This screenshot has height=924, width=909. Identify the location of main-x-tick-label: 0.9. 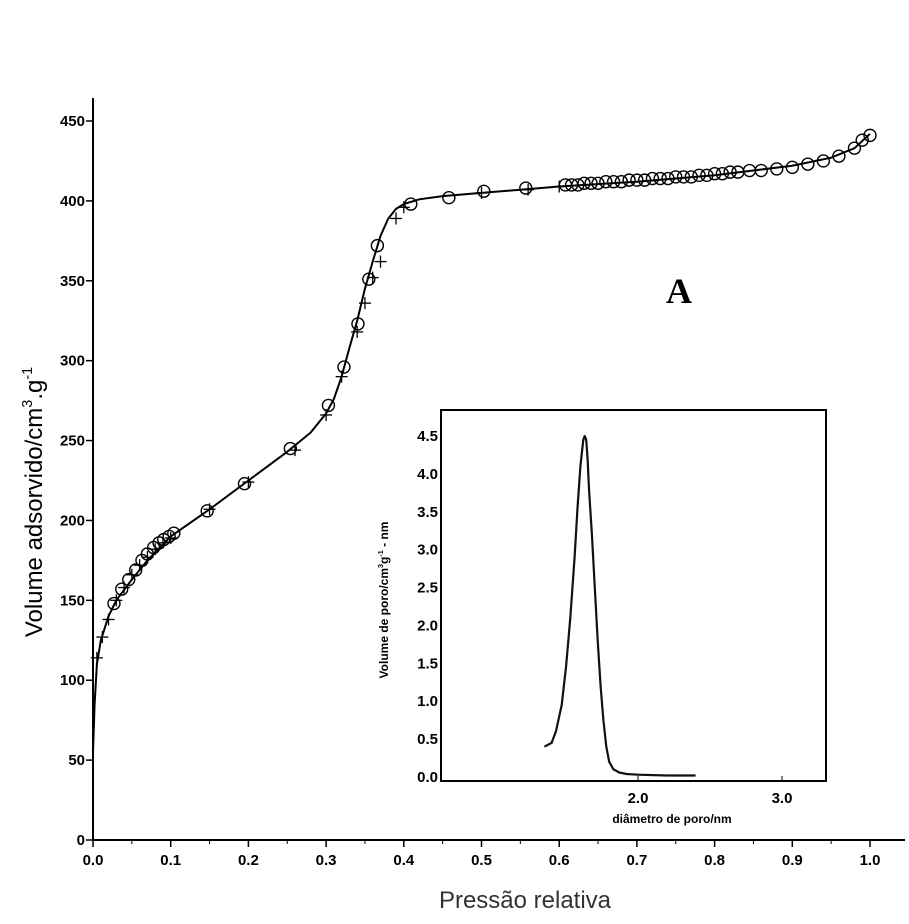
(792, 860).